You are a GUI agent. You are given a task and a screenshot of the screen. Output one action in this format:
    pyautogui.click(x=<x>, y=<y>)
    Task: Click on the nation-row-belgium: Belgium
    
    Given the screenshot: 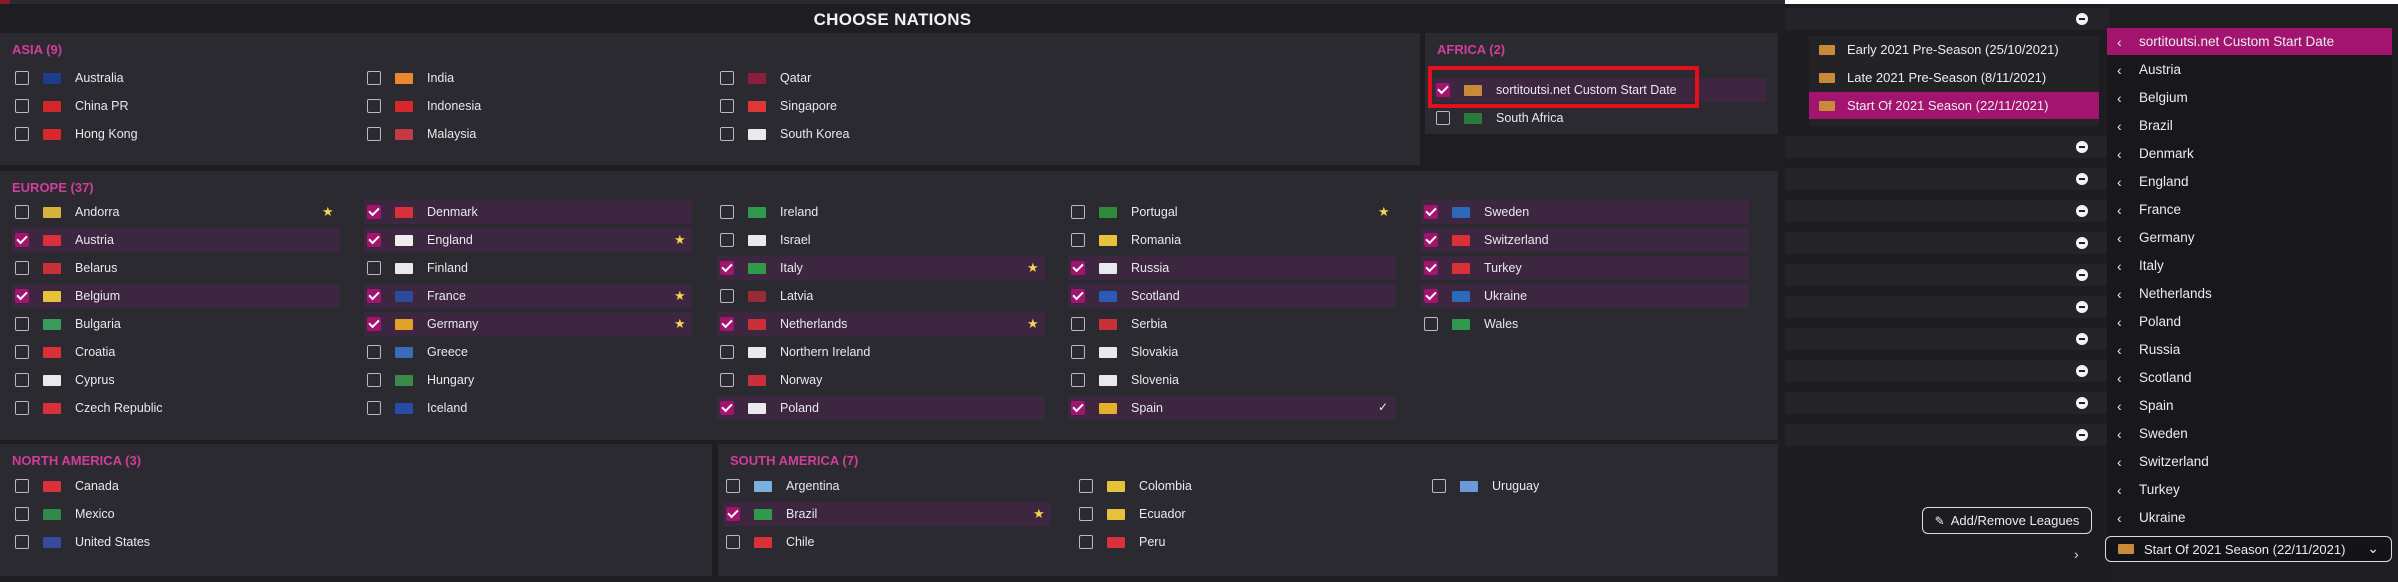 What is the action you would take?
    pyautogui.click(x=176, y=296)
    